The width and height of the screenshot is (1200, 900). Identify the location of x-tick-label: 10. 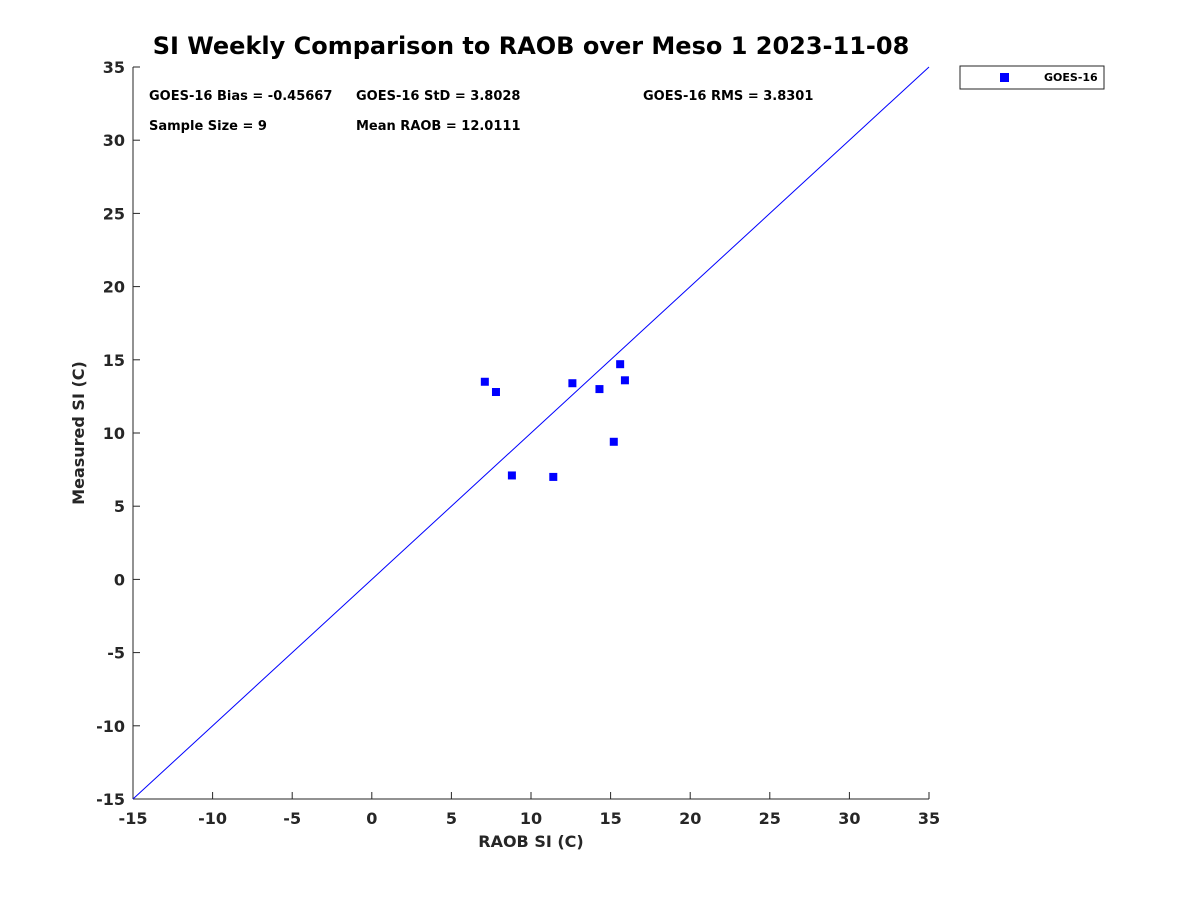
(531, 818).